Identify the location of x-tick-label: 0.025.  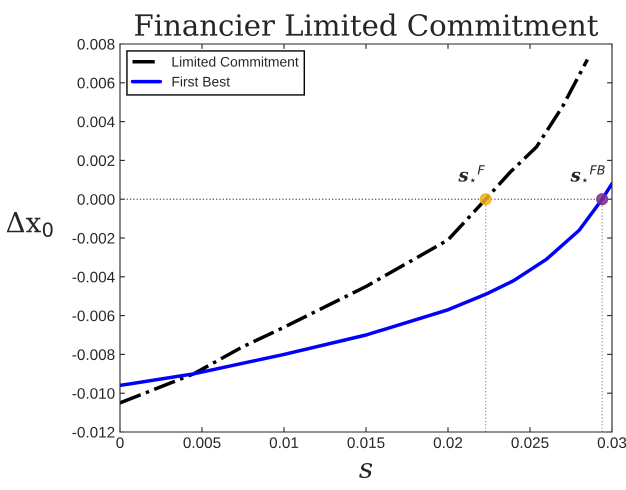
(529, 442).